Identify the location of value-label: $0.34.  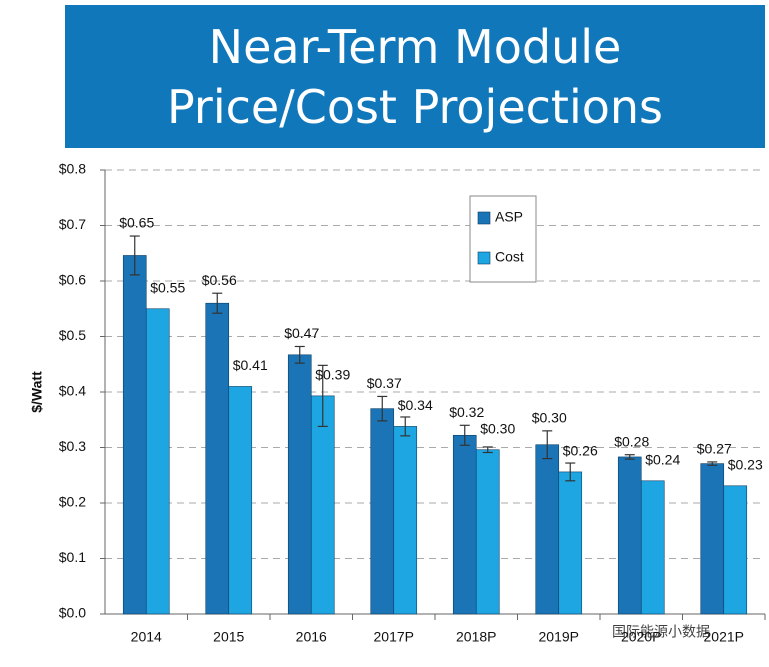
(415, 405).